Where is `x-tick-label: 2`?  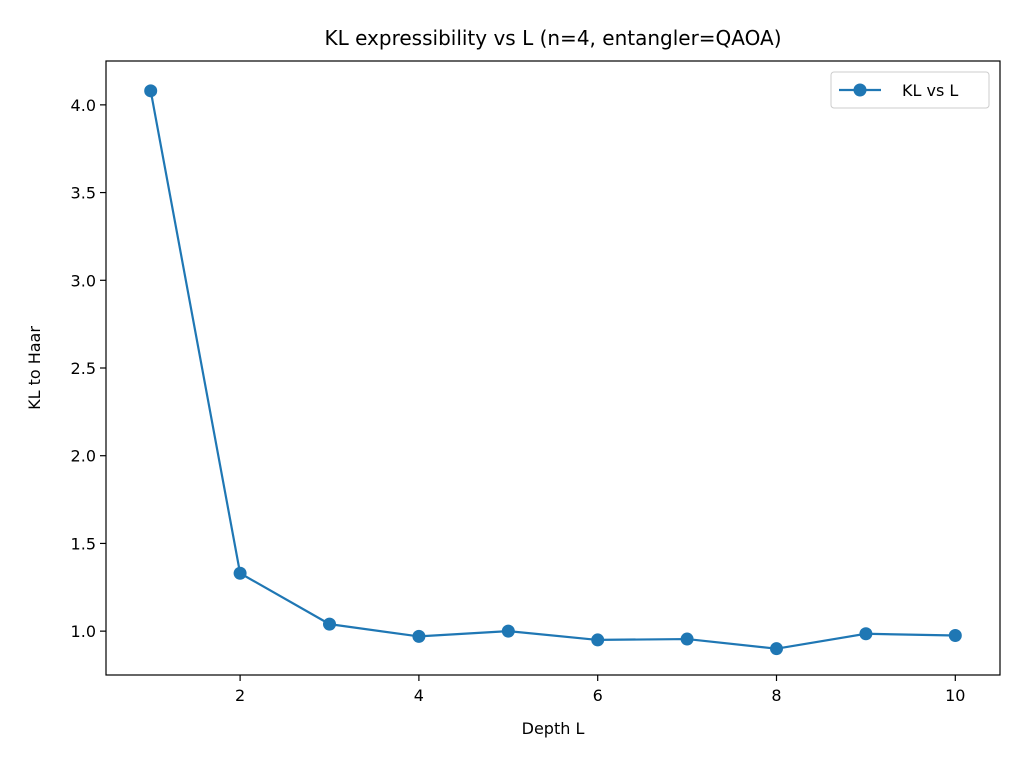 x-tick-label: 2 is located at coordinates (240, 695).